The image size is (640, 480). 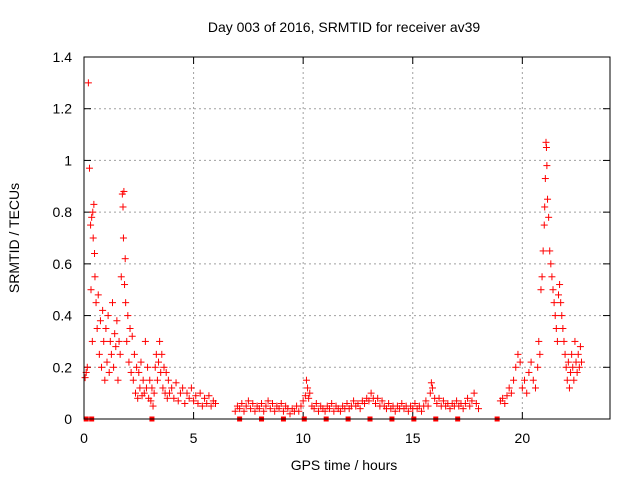 I want to click on y-tick-label: 0, so click(x=68, y=419).